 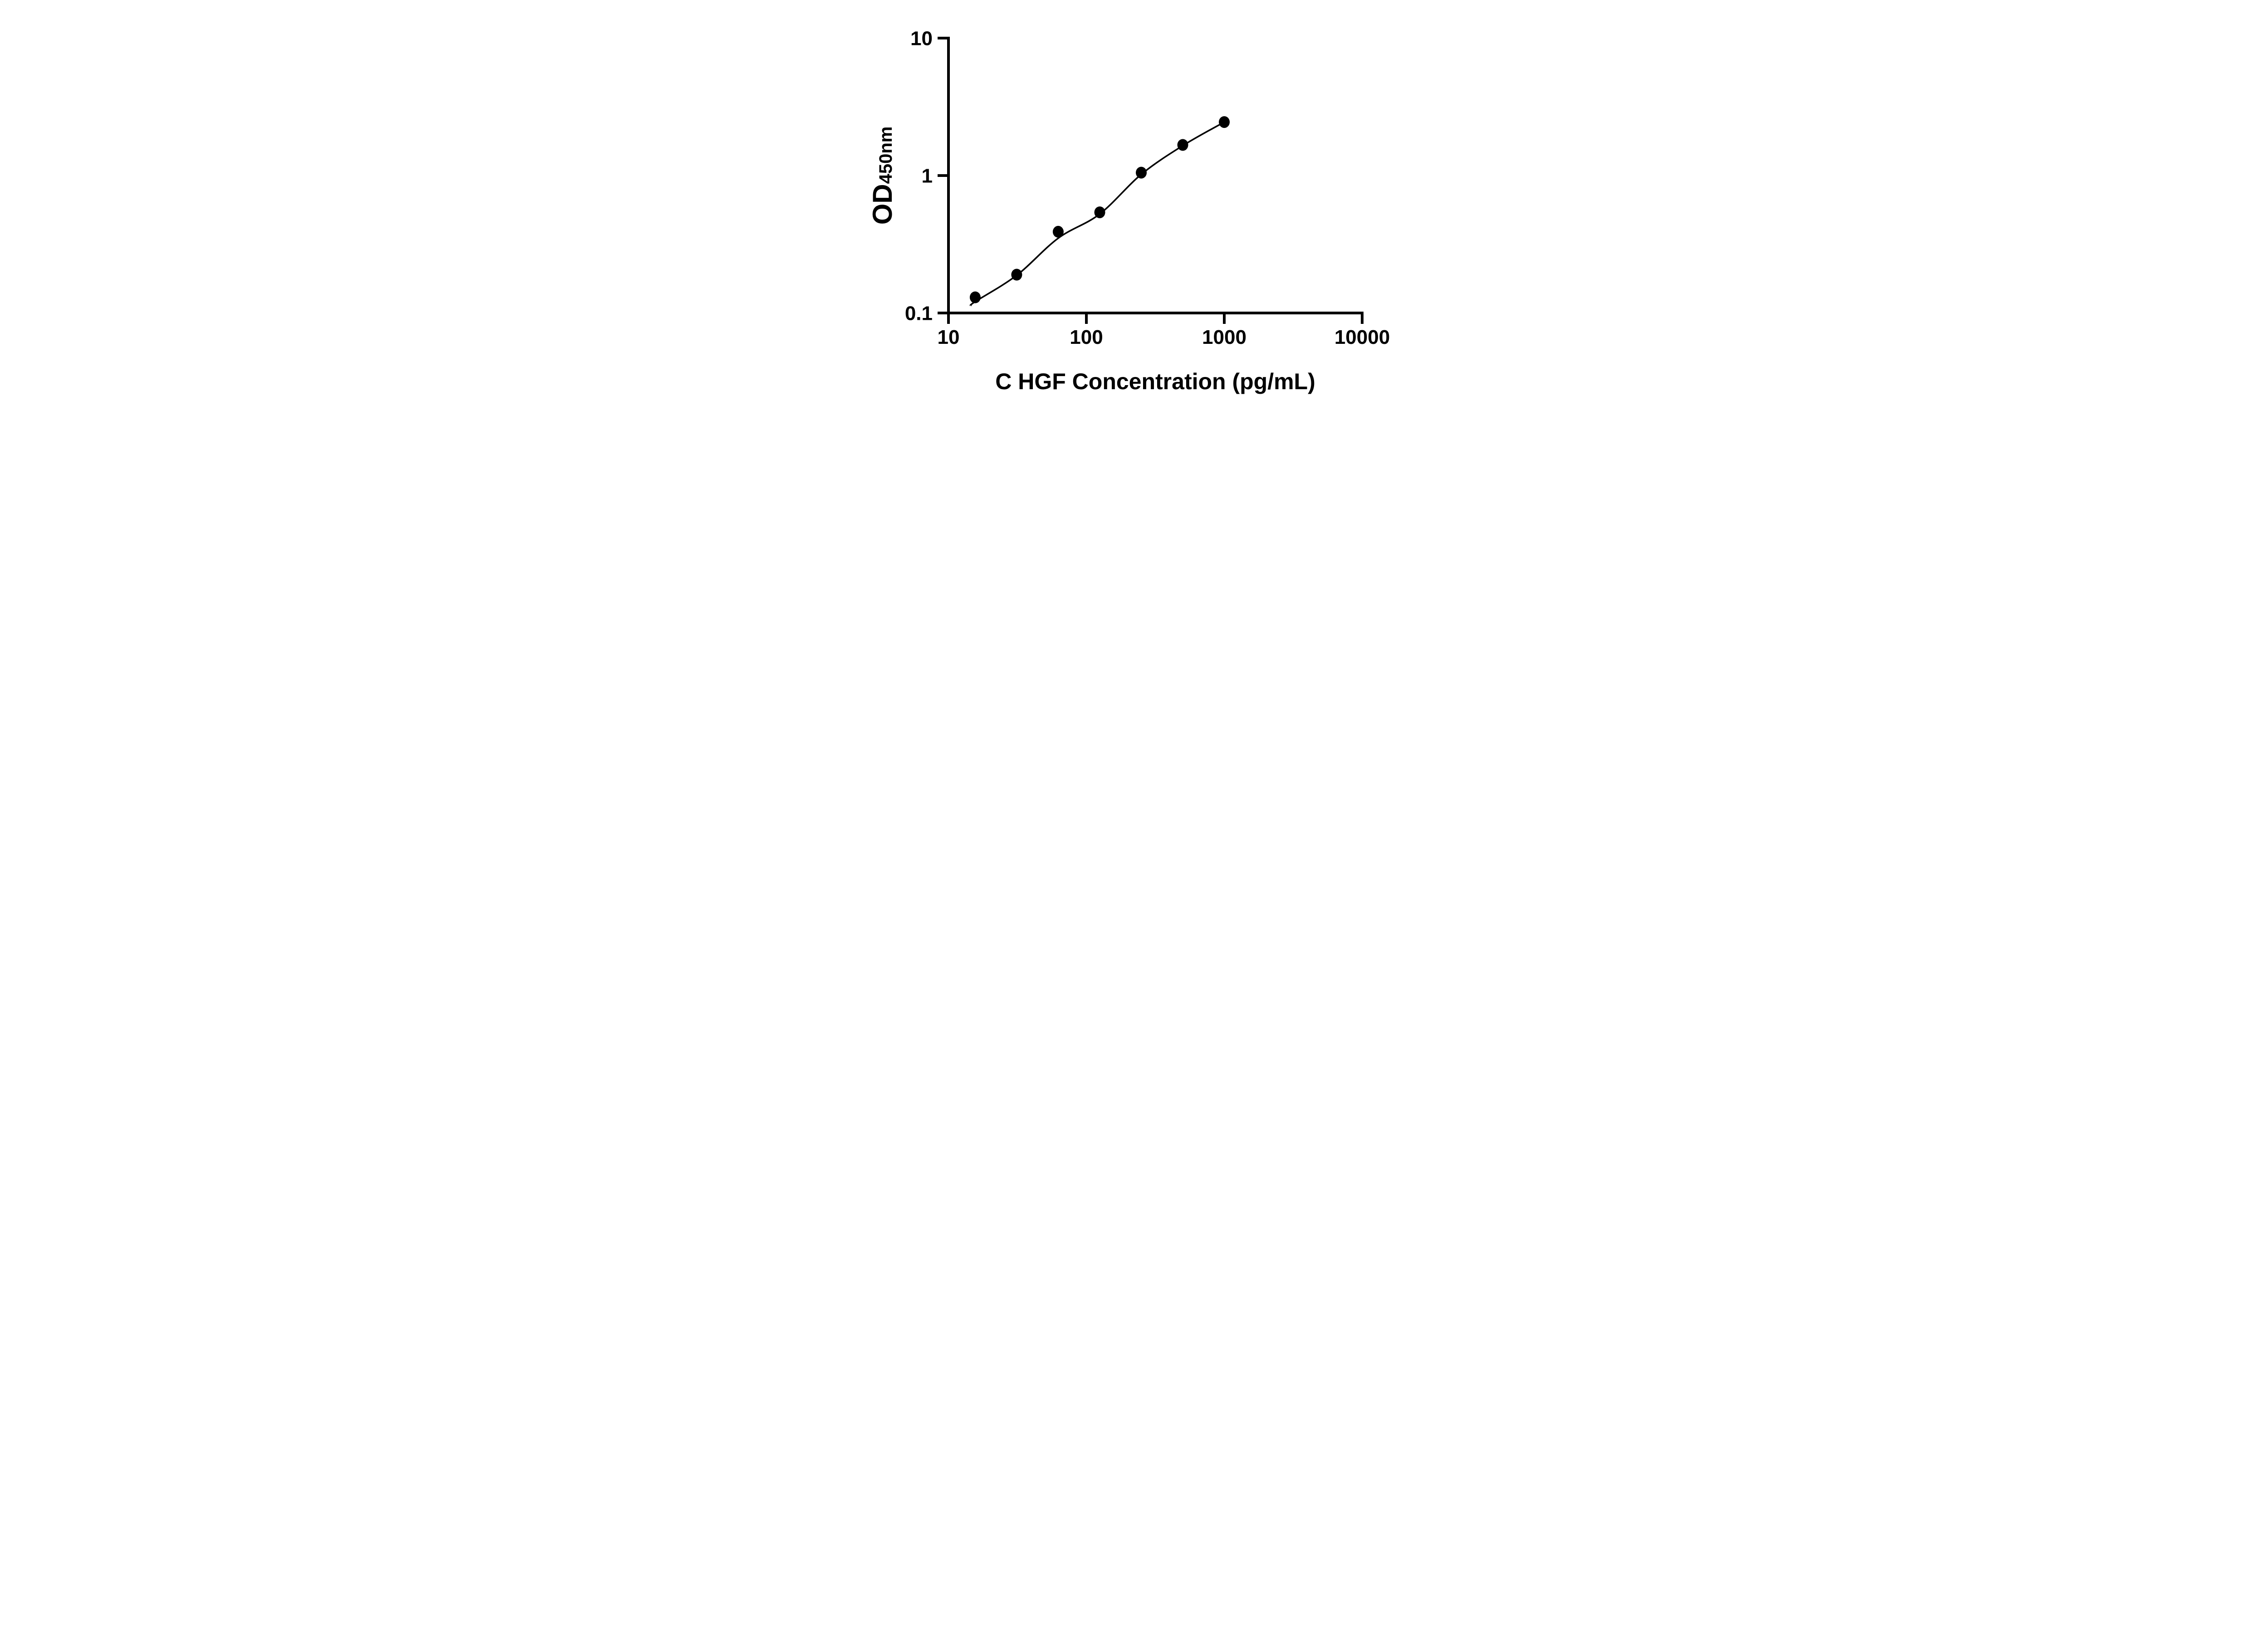 What do you see at coordinates (1087, 337) in the screenshot?
I see `x-tick-label: 100` at bounding box center [1087, 337].